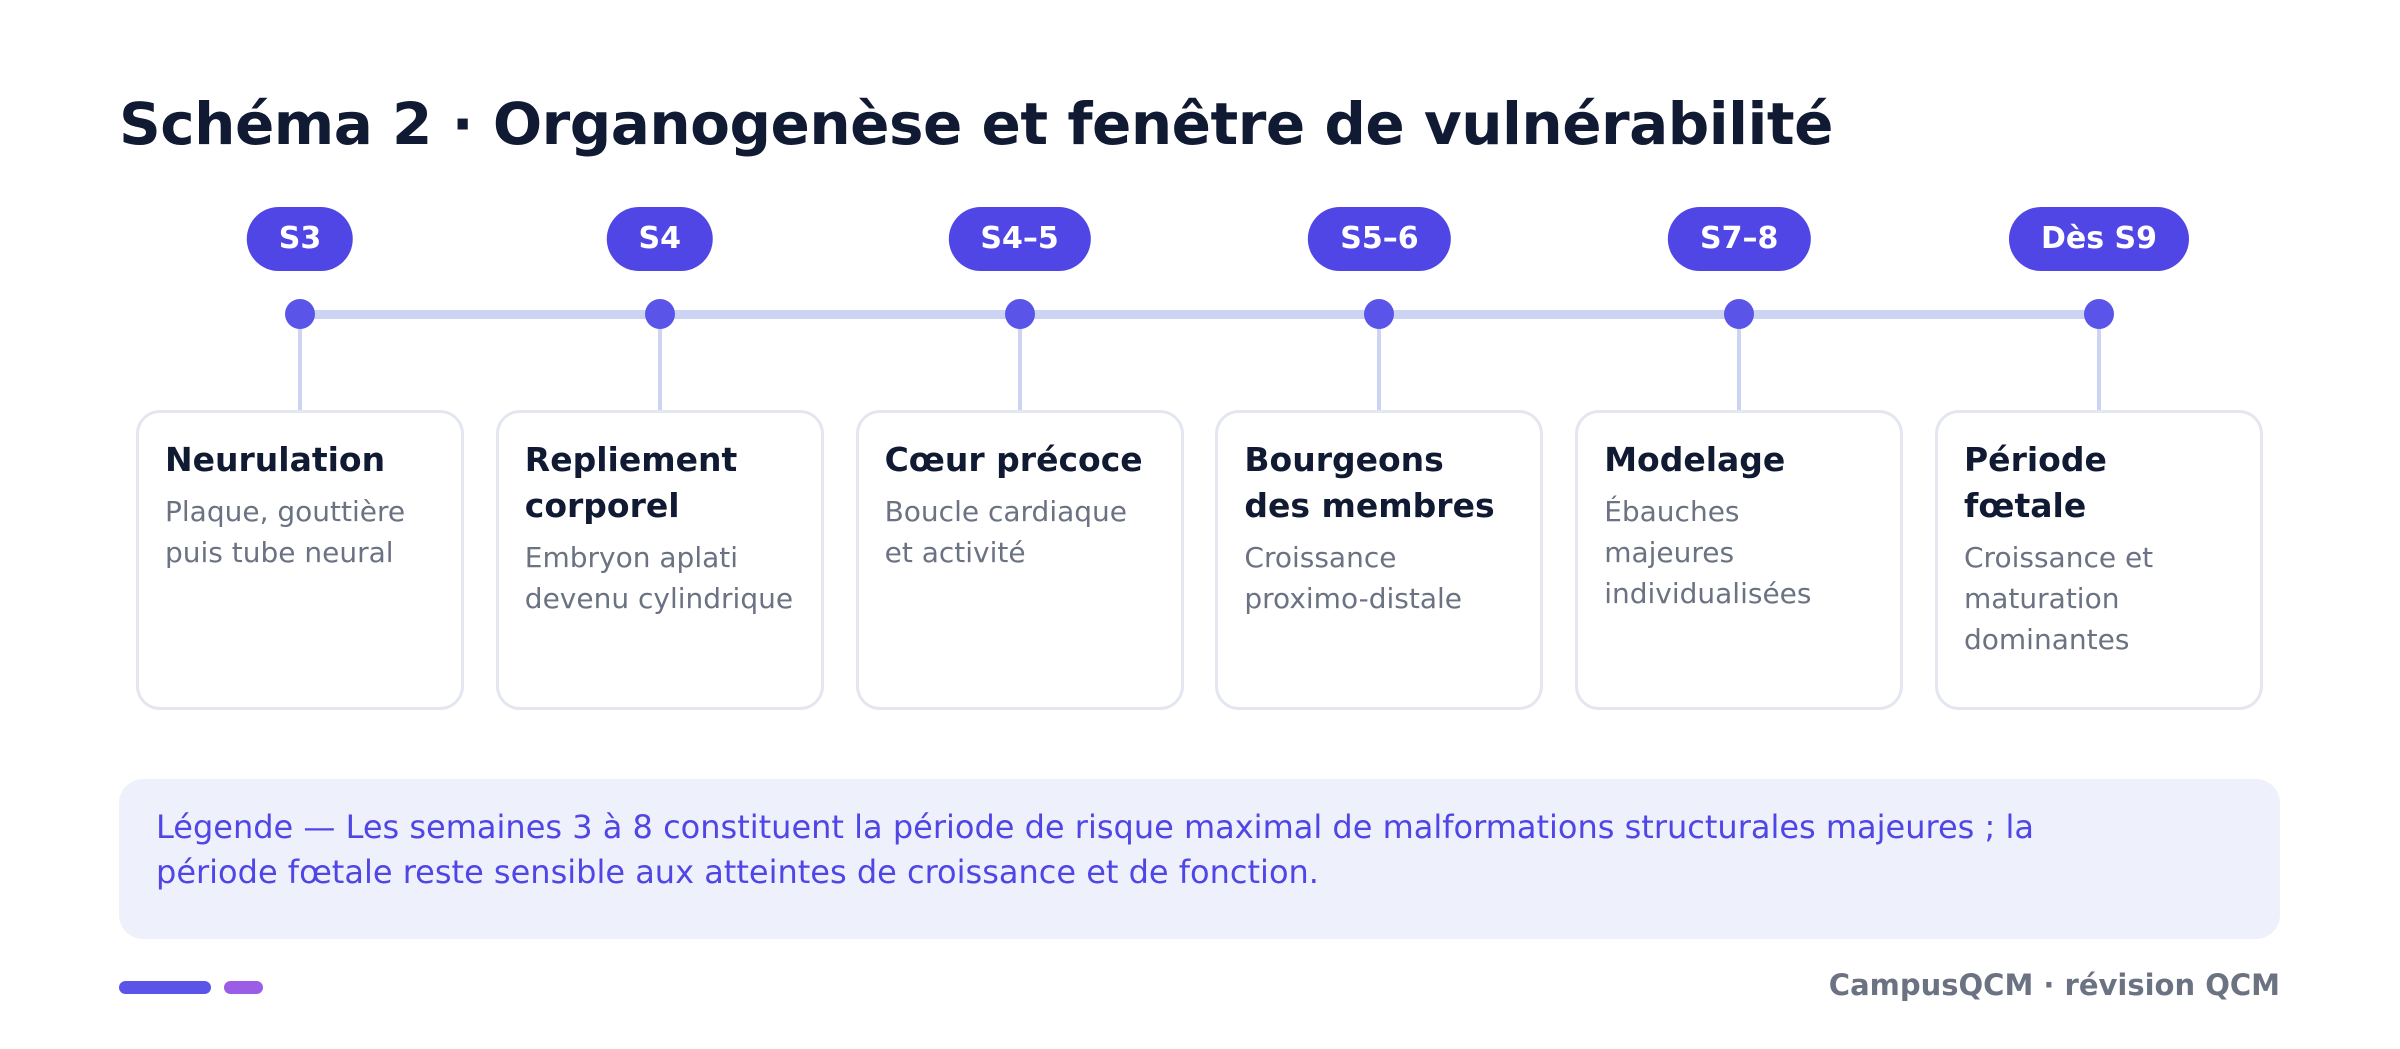 The image size is (2400, 1049). Describe the element at coordinates (285, 532) in the screenshot. I see `step-description: Plaque, gouttière puis tube neural` at that location.